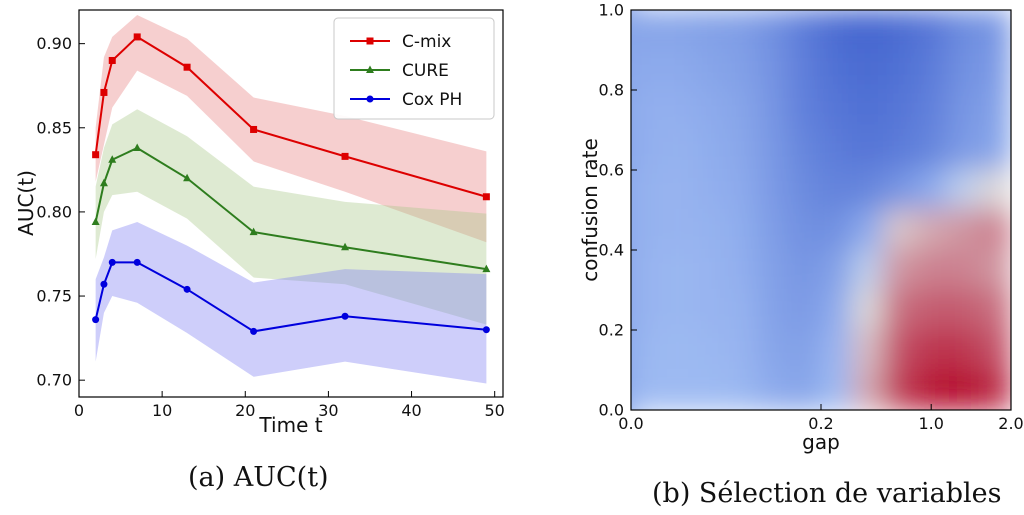  What do you see at coordinates (245, 410) in the screenshot?
I see `x-tick-label: 20` at bounding box center [245, 410].